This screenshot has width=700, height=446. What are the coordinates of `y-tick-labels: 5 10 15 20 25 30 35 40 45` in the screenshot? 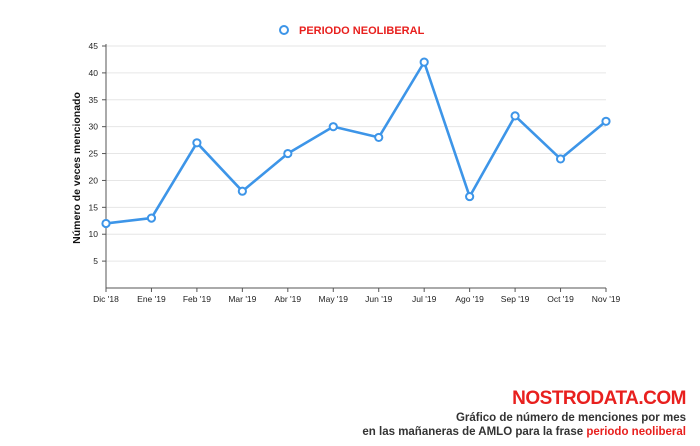 It's located at (94, 153).